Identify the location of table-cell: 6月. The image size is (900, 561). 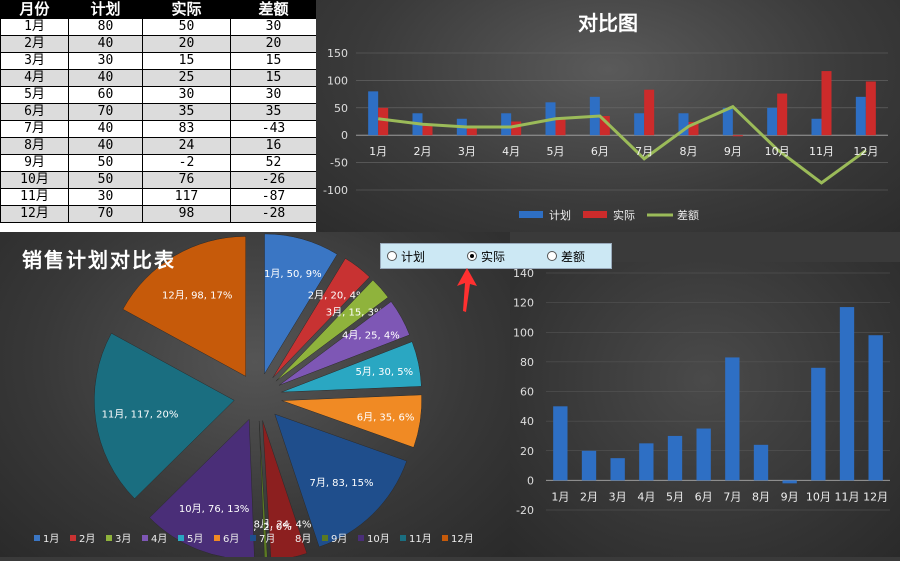
(34, 112).